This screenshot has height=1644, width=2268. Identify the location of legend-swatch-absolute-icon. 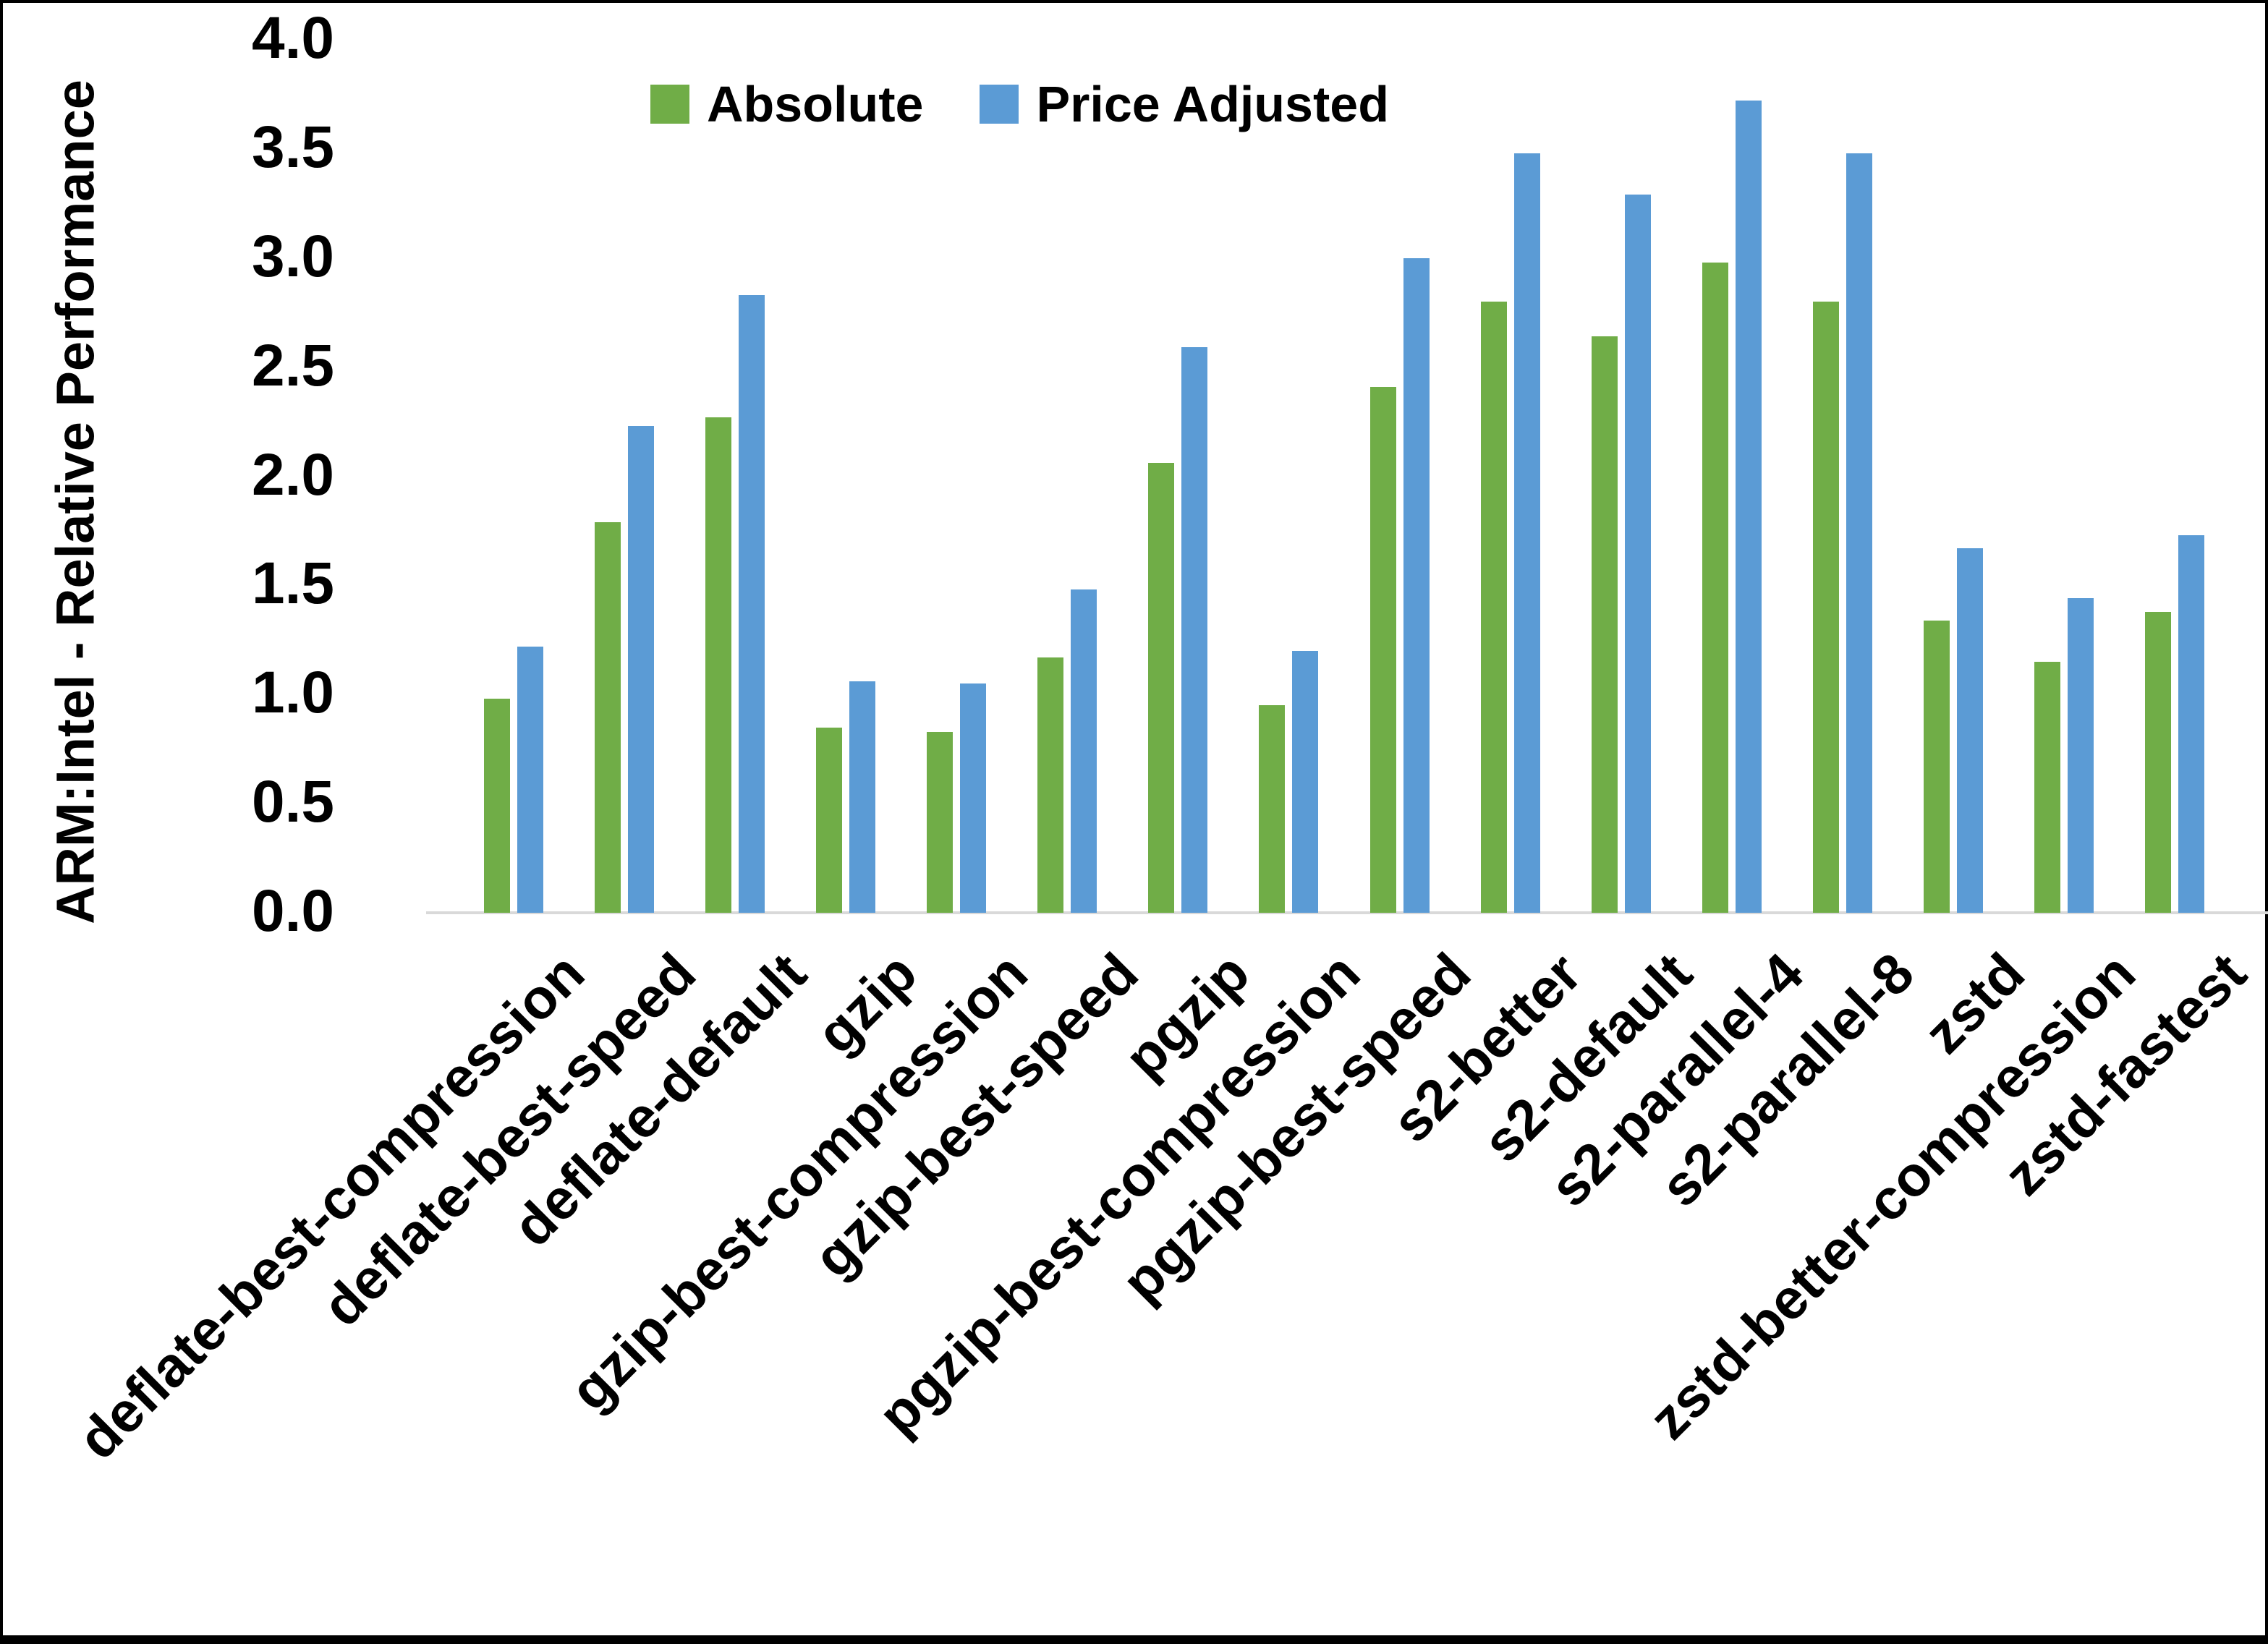
(669, 104).